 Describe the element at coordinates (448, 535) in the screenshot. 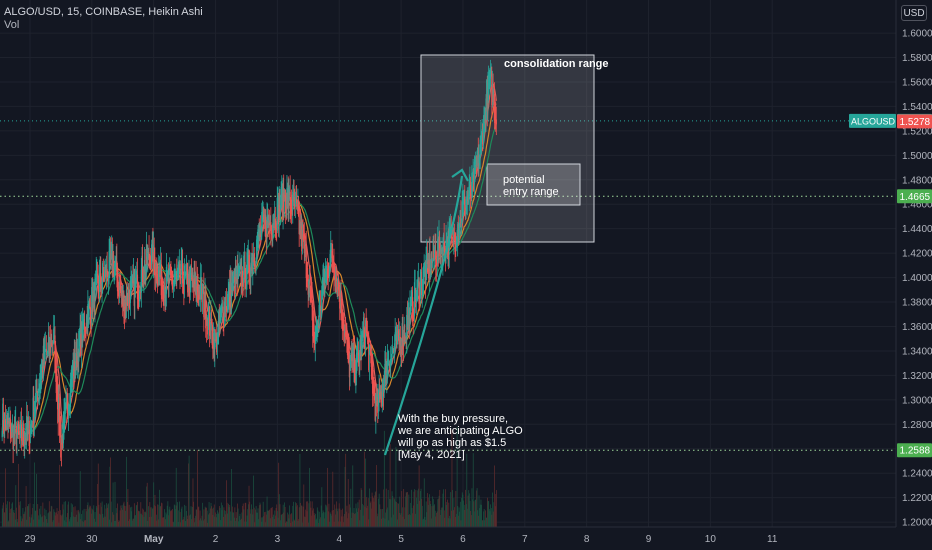

I see `time-axis: 29 30 May 2 3 4 5 6 7 8 9 10 11` at that location.